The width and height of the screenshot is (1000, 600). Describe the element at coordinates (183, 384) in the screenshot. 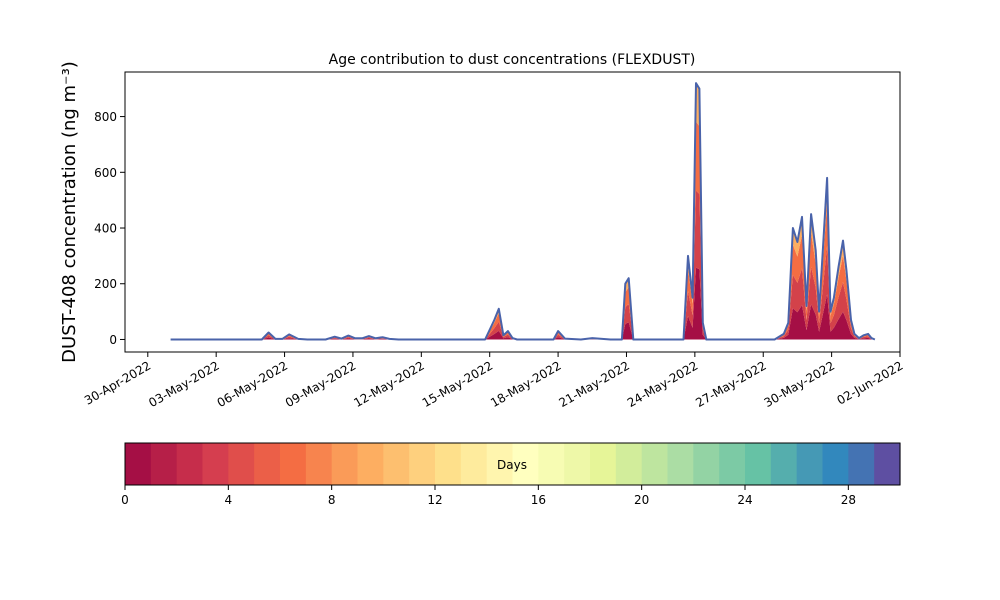

I see `x-tick-label: 03-May-2022` at that location.